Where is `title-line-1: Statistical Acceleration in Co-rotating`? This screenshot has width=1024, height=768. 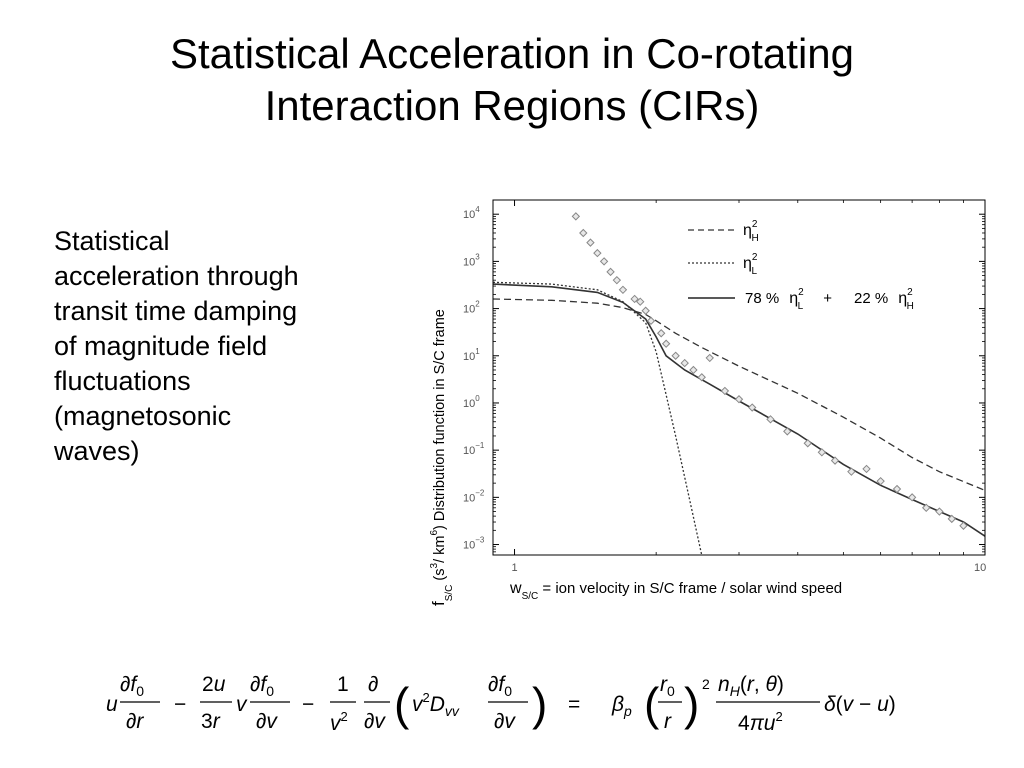 title-line-1: Statistical Acceleration in Co-rotating is located at coordinates (512, 53).